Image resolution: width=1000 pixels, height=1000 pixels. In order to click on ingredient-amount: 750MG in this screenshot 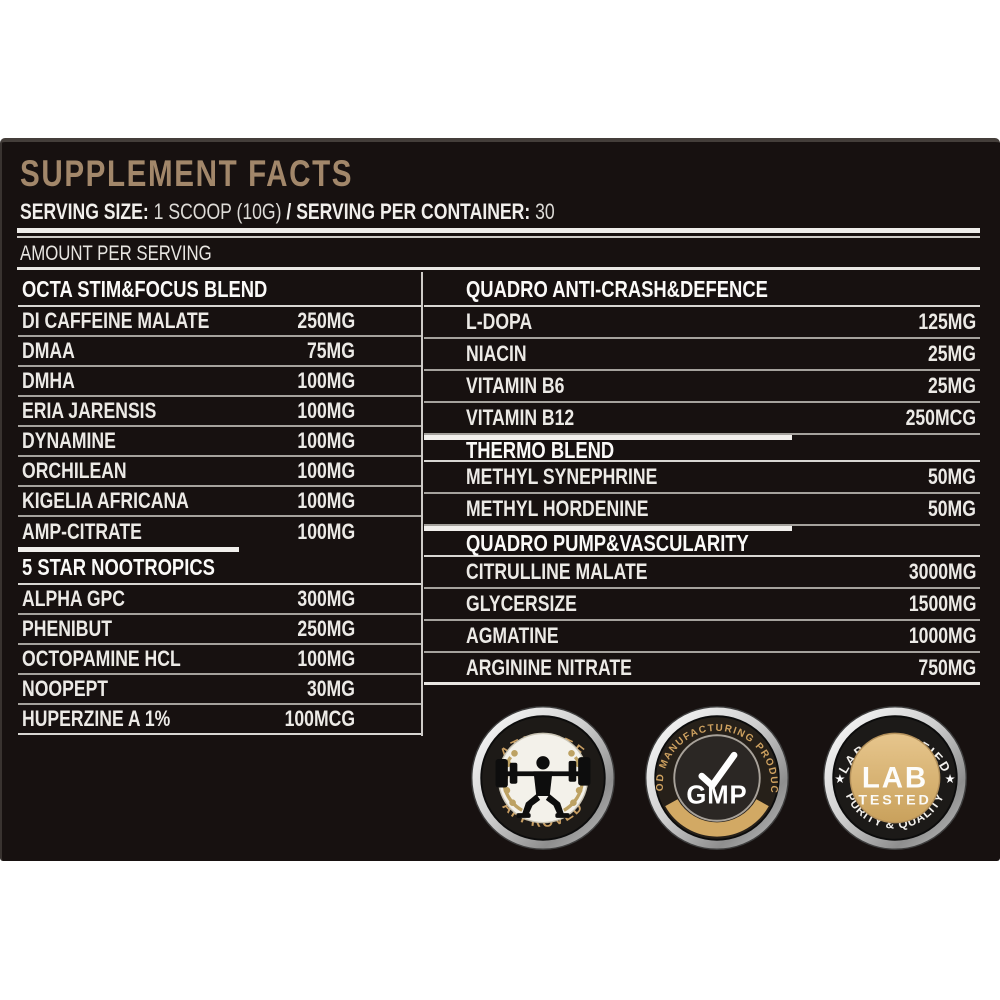, I will do `click(947, 667)`.